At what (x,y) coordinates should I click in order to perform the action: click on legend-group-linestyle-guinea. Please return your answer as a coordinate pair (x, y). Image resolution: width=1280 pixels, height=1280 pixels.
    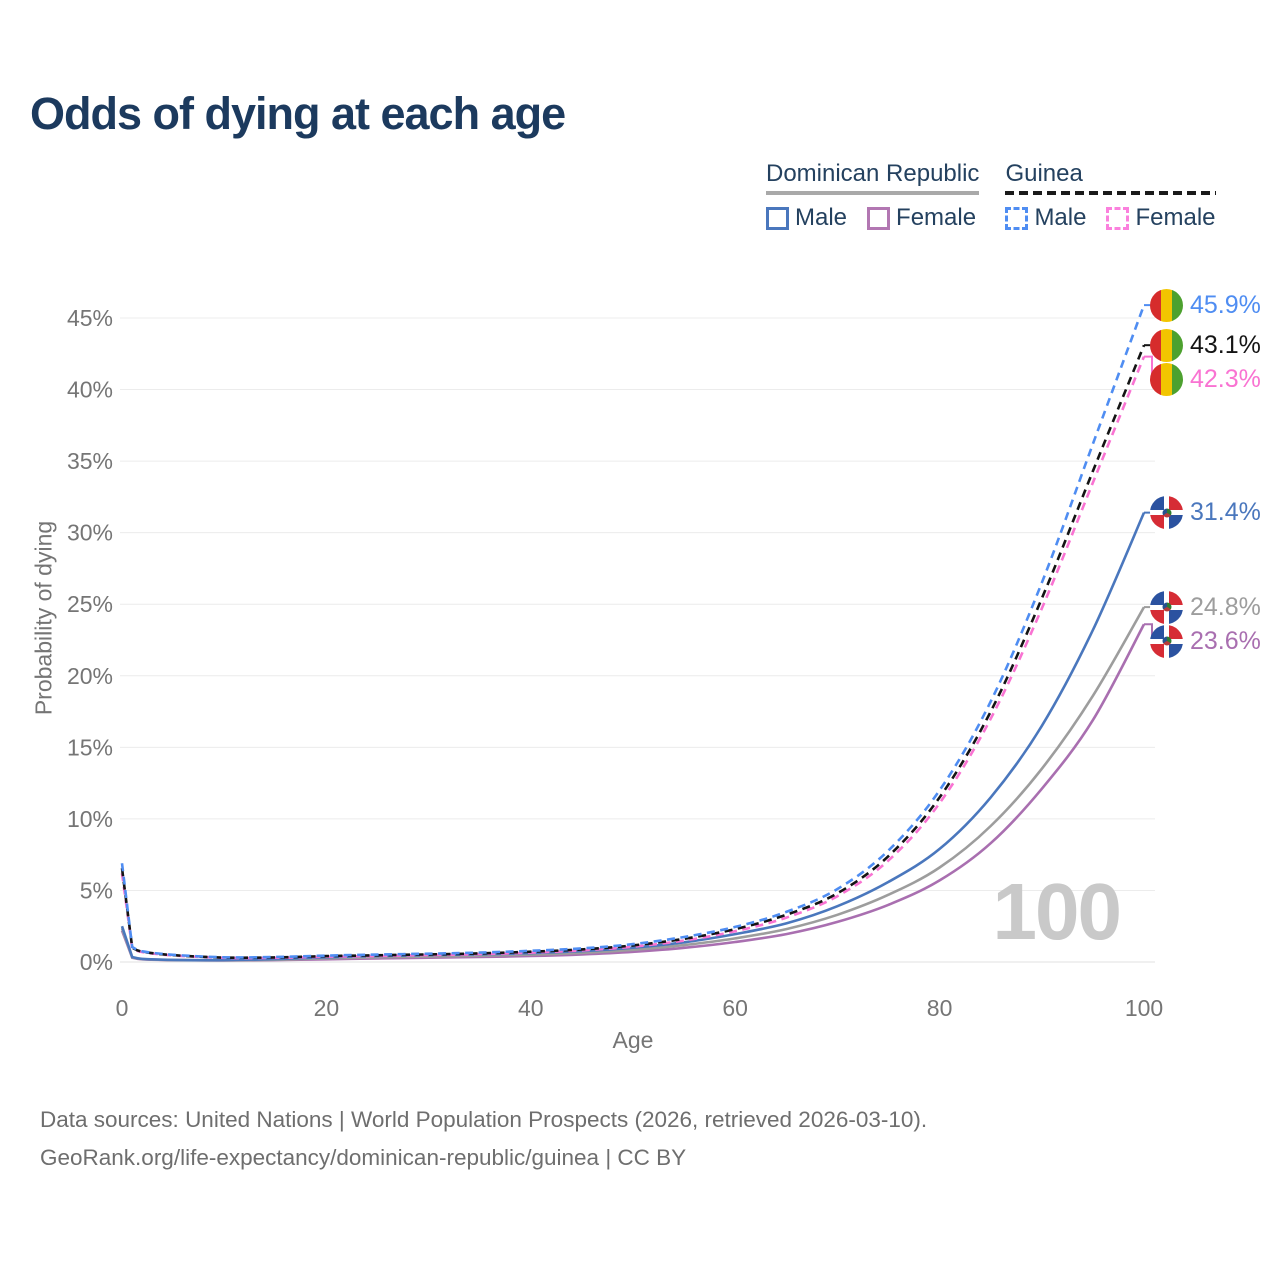
    Looking at the image, I should click on (1110, 193).